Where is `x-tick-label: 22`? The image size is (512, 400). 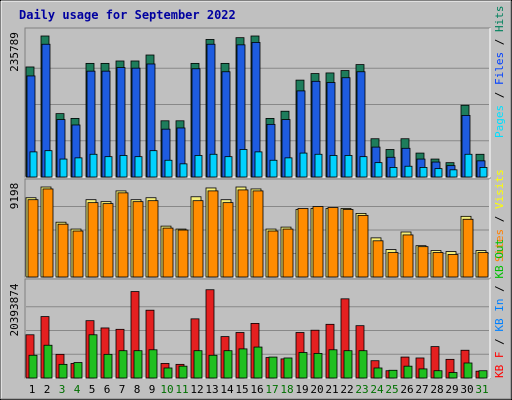 x-tick-label: 22 is located at coordinates (346, 389).